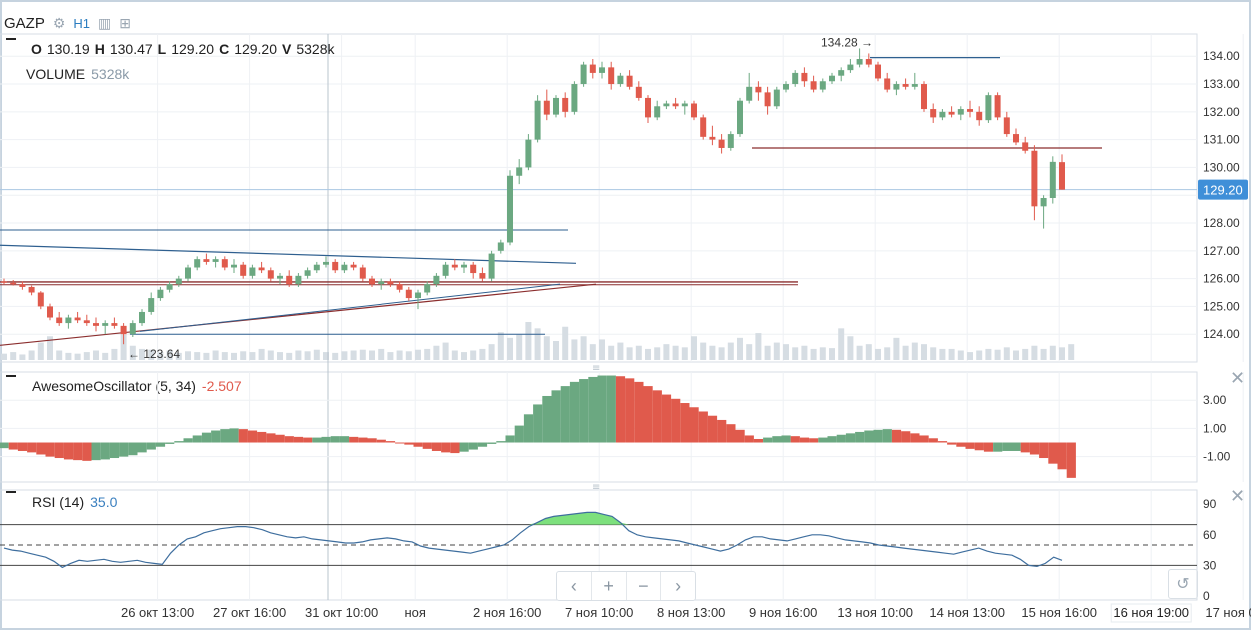  I want to click on add-panel-icon: ⊞, so click(125, 23).